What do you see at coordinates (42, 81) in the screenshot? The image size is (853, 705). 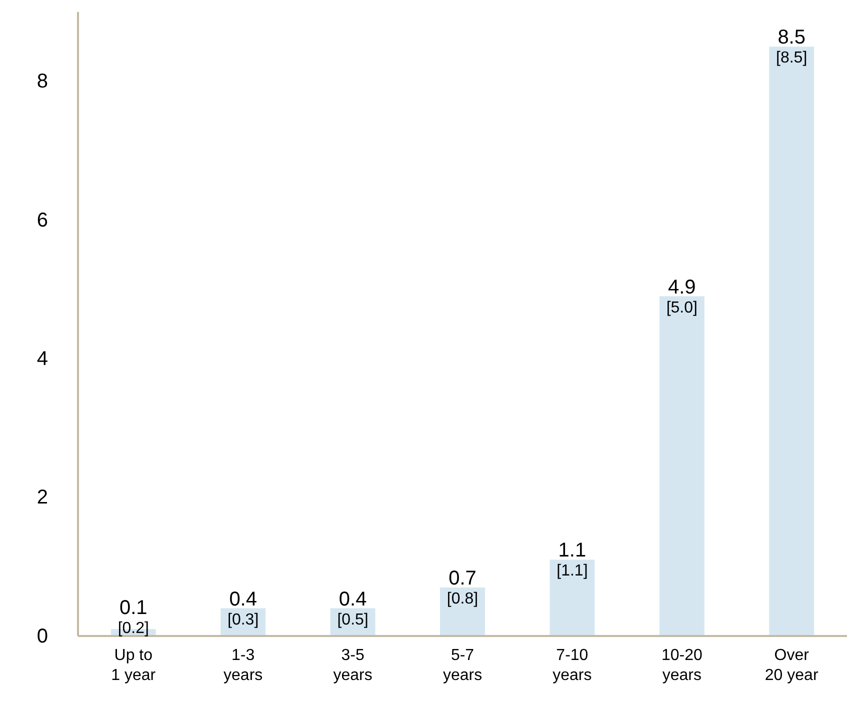 I see `y-tick-label: 8` at bounding box center [42, 81].